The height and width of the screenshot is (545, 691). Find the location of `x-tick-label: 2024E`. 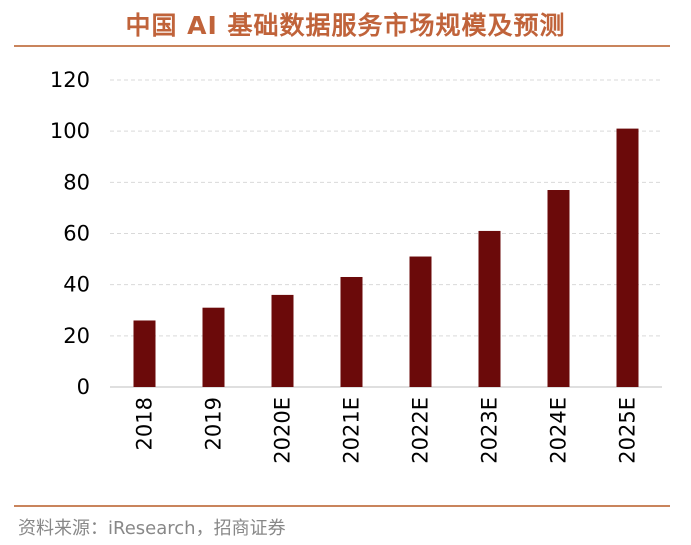

x-tick-label: 2024E is located at coordinates (559, 430).